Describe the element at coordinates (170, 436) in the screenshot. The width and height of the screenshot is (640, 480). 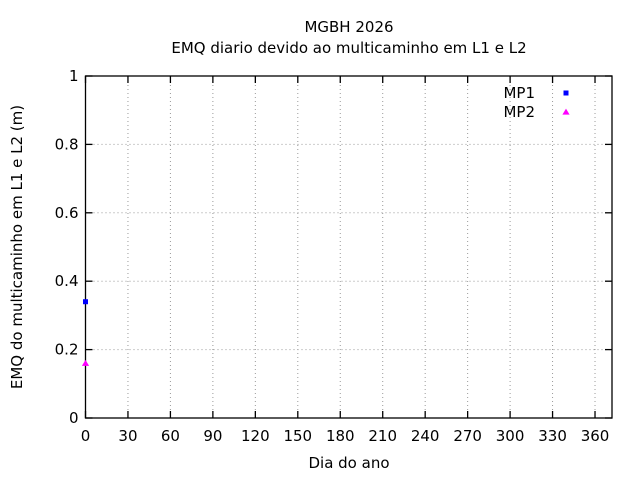
I see `x-tick-label: 60` at that location.